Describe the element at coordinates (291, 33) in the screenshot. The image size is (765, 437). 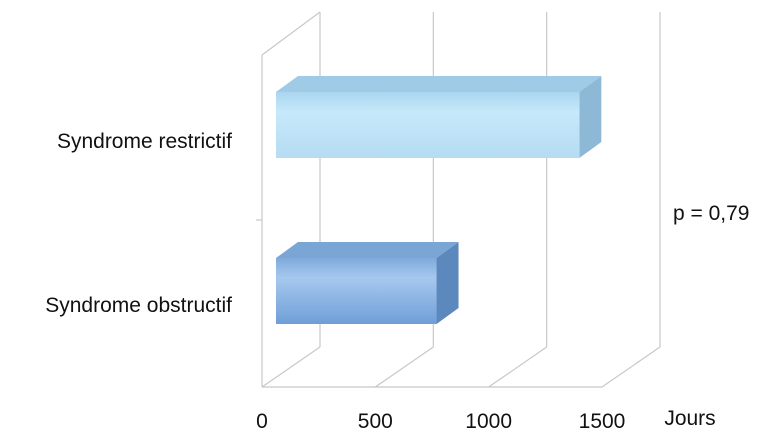
I see `axis-wall-top` at that location.